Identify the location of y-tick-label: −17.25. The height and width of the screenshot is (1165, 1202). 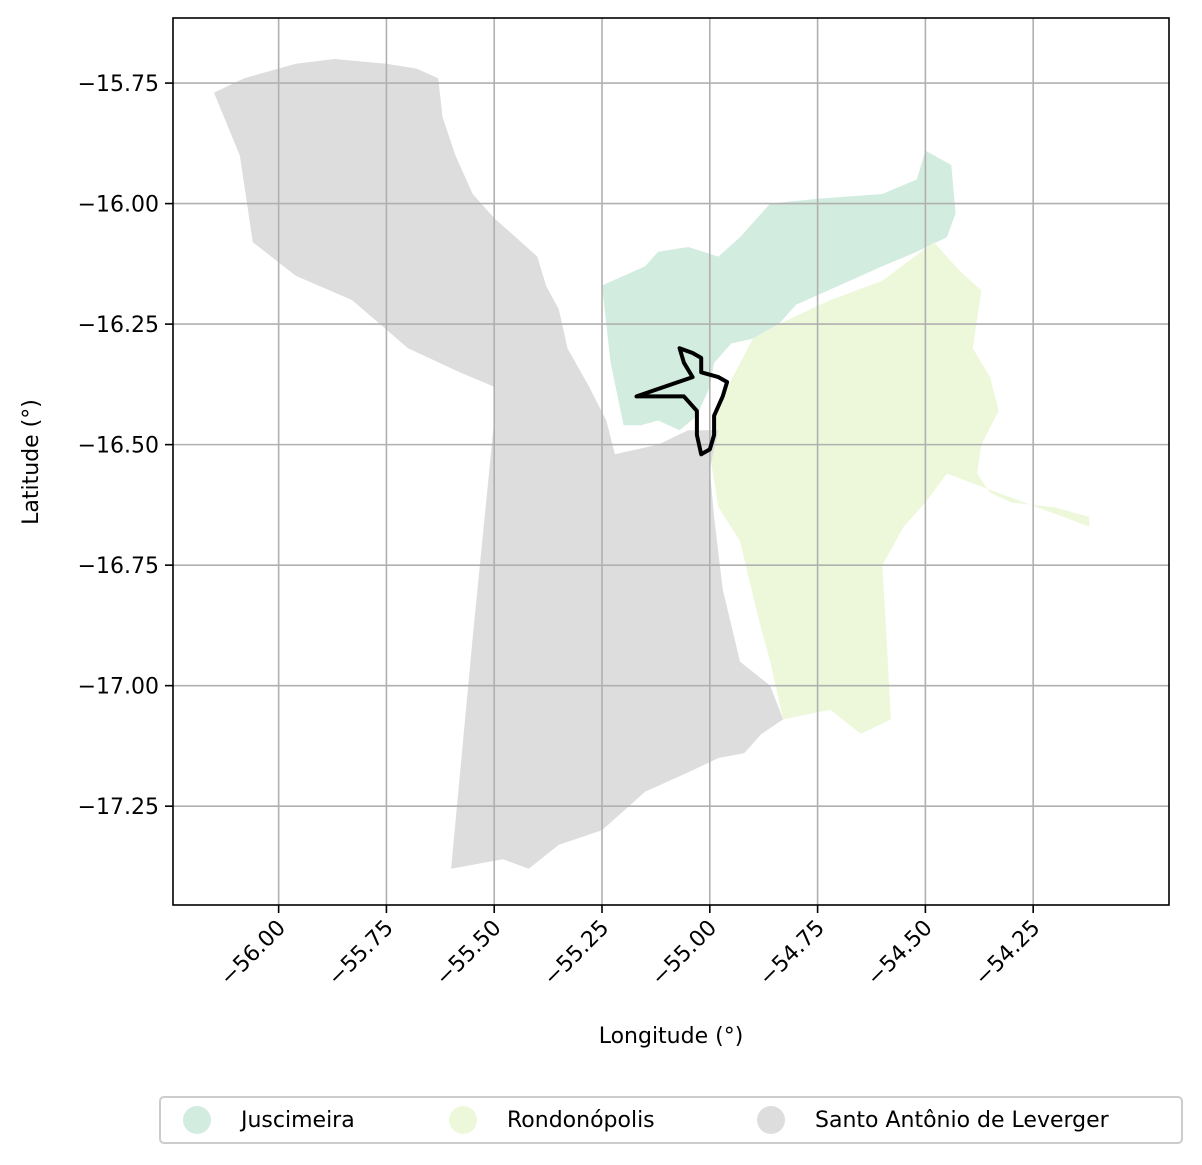
(118, 807).